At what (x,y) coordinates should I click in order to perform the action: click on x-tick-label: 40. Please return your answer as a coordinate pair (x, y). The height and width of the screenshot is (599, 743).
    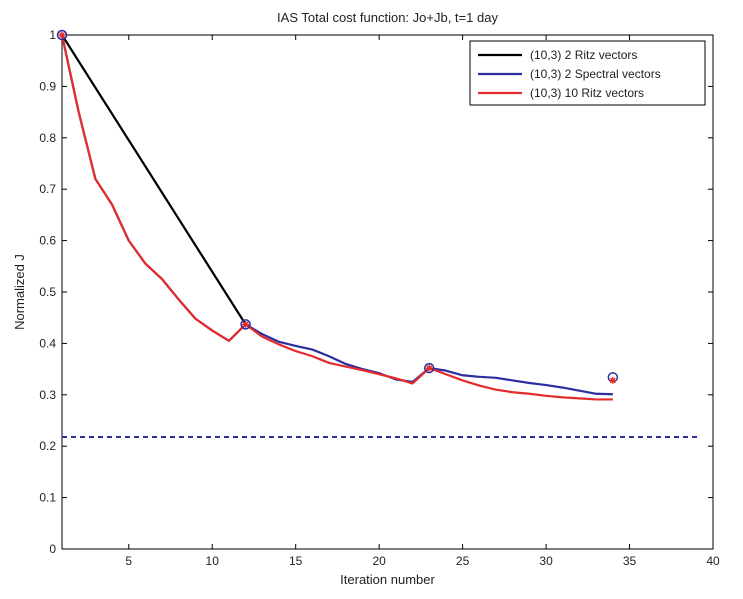
    Looking at the image, I should click on (713, 561).